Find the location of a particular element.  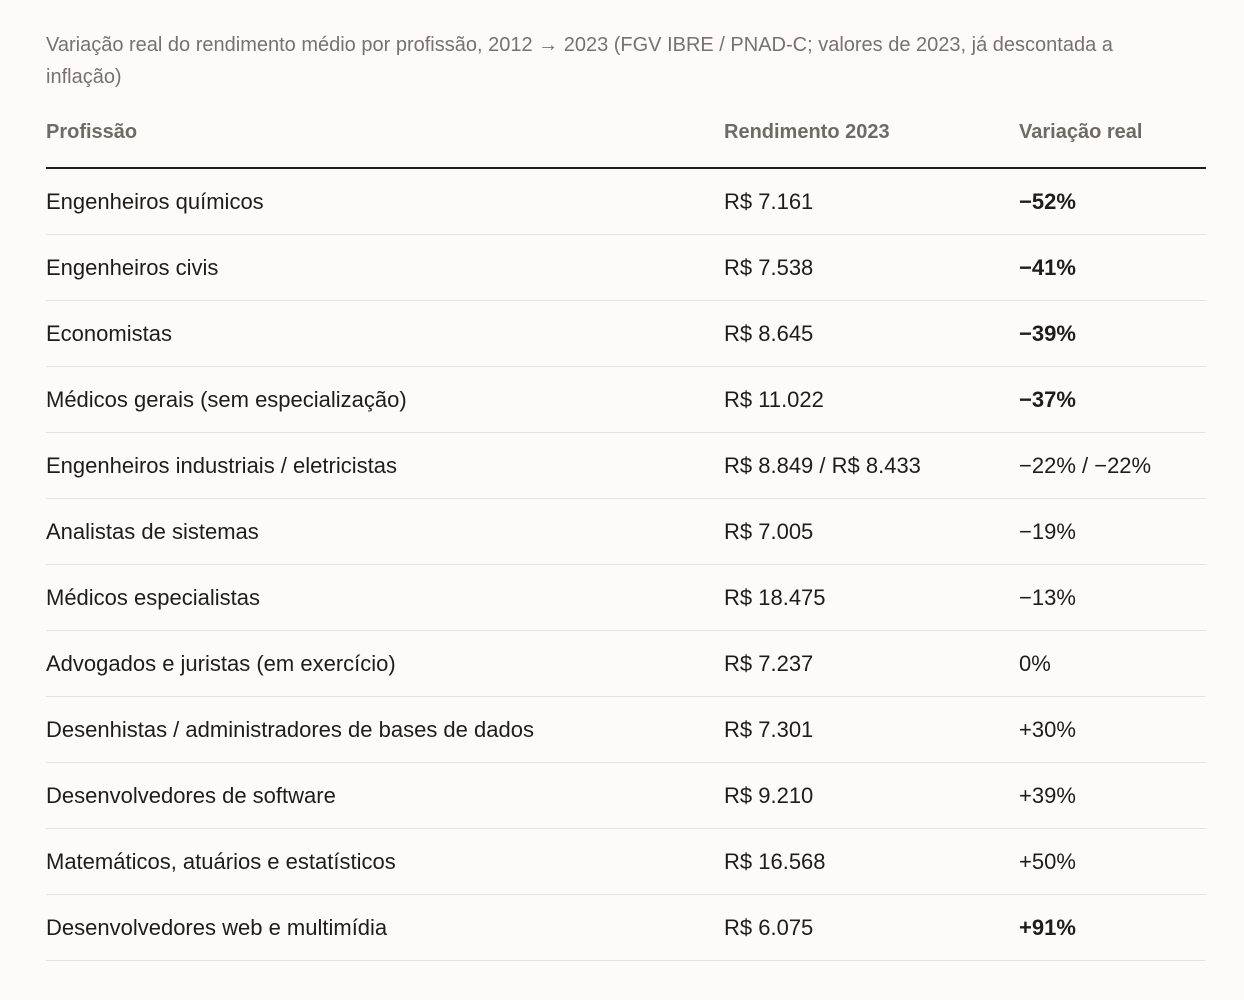

cell-profession: Desenvolvedores web e multimídia is located at coordinates (385, 927).